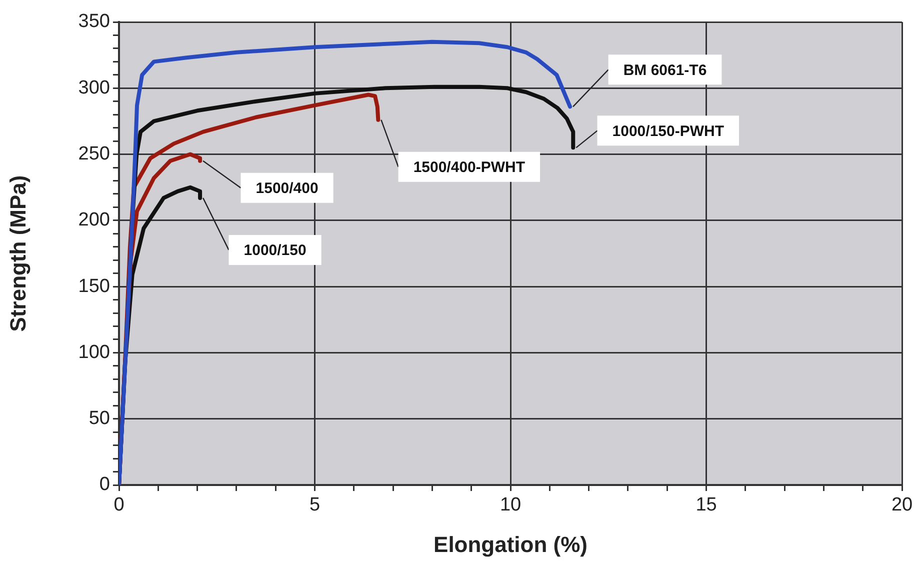 This screenshot has width=916, height=561. Describe the element at coordinates (94, 286) in the screenshot. I see `y-tick-label: 150` at that location.